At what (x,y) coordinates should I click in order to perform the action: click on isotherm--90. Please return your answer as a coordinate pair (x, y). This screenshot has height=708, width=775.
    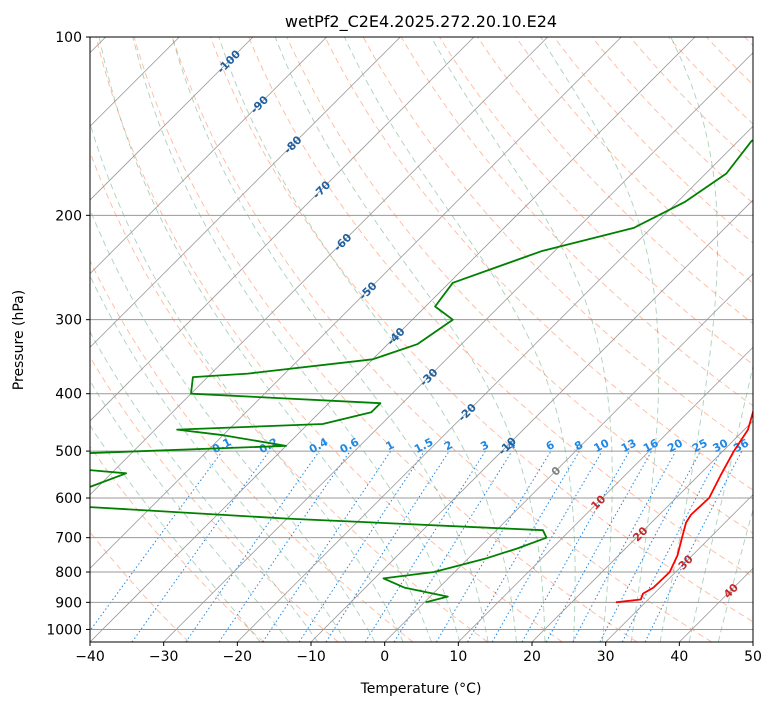
    Looking at the image, I should click on (208, 156).